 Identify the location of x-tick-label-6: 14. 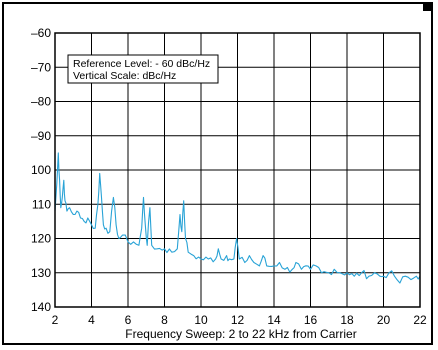
(274, 320).